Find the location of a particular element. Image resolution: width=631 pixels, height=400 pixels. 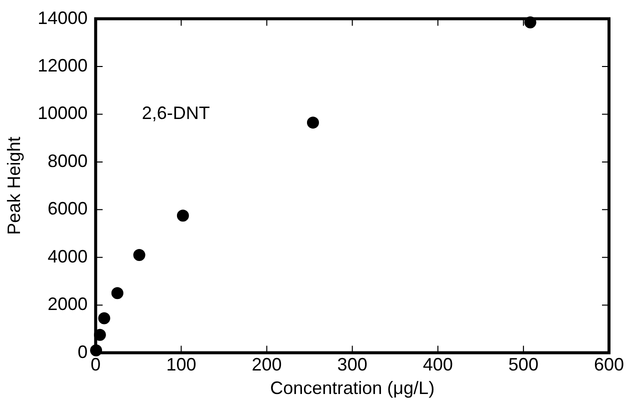

y-tick-label: 10000 is located at coordinates (63, 113).